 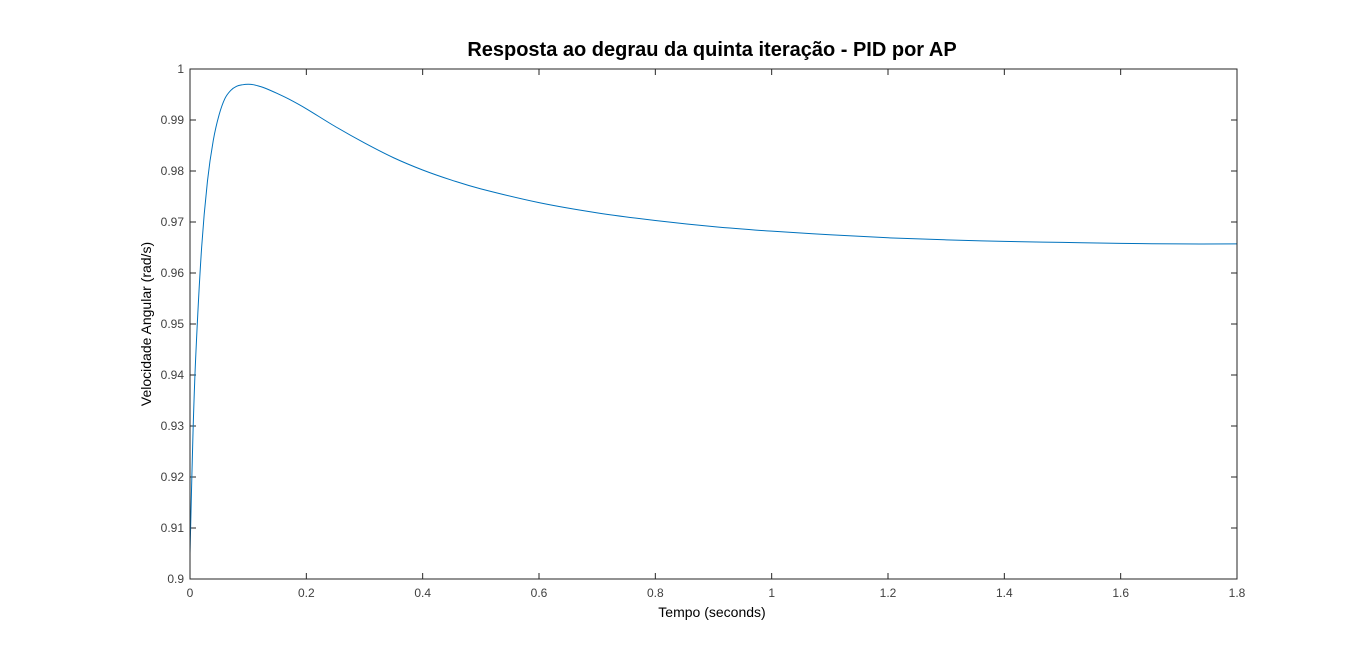 What do you see at coordinates (711, 612) in the screenshot?
I see `x-axis-label: Tempo (seconds)` at bounding box center [711, 612].